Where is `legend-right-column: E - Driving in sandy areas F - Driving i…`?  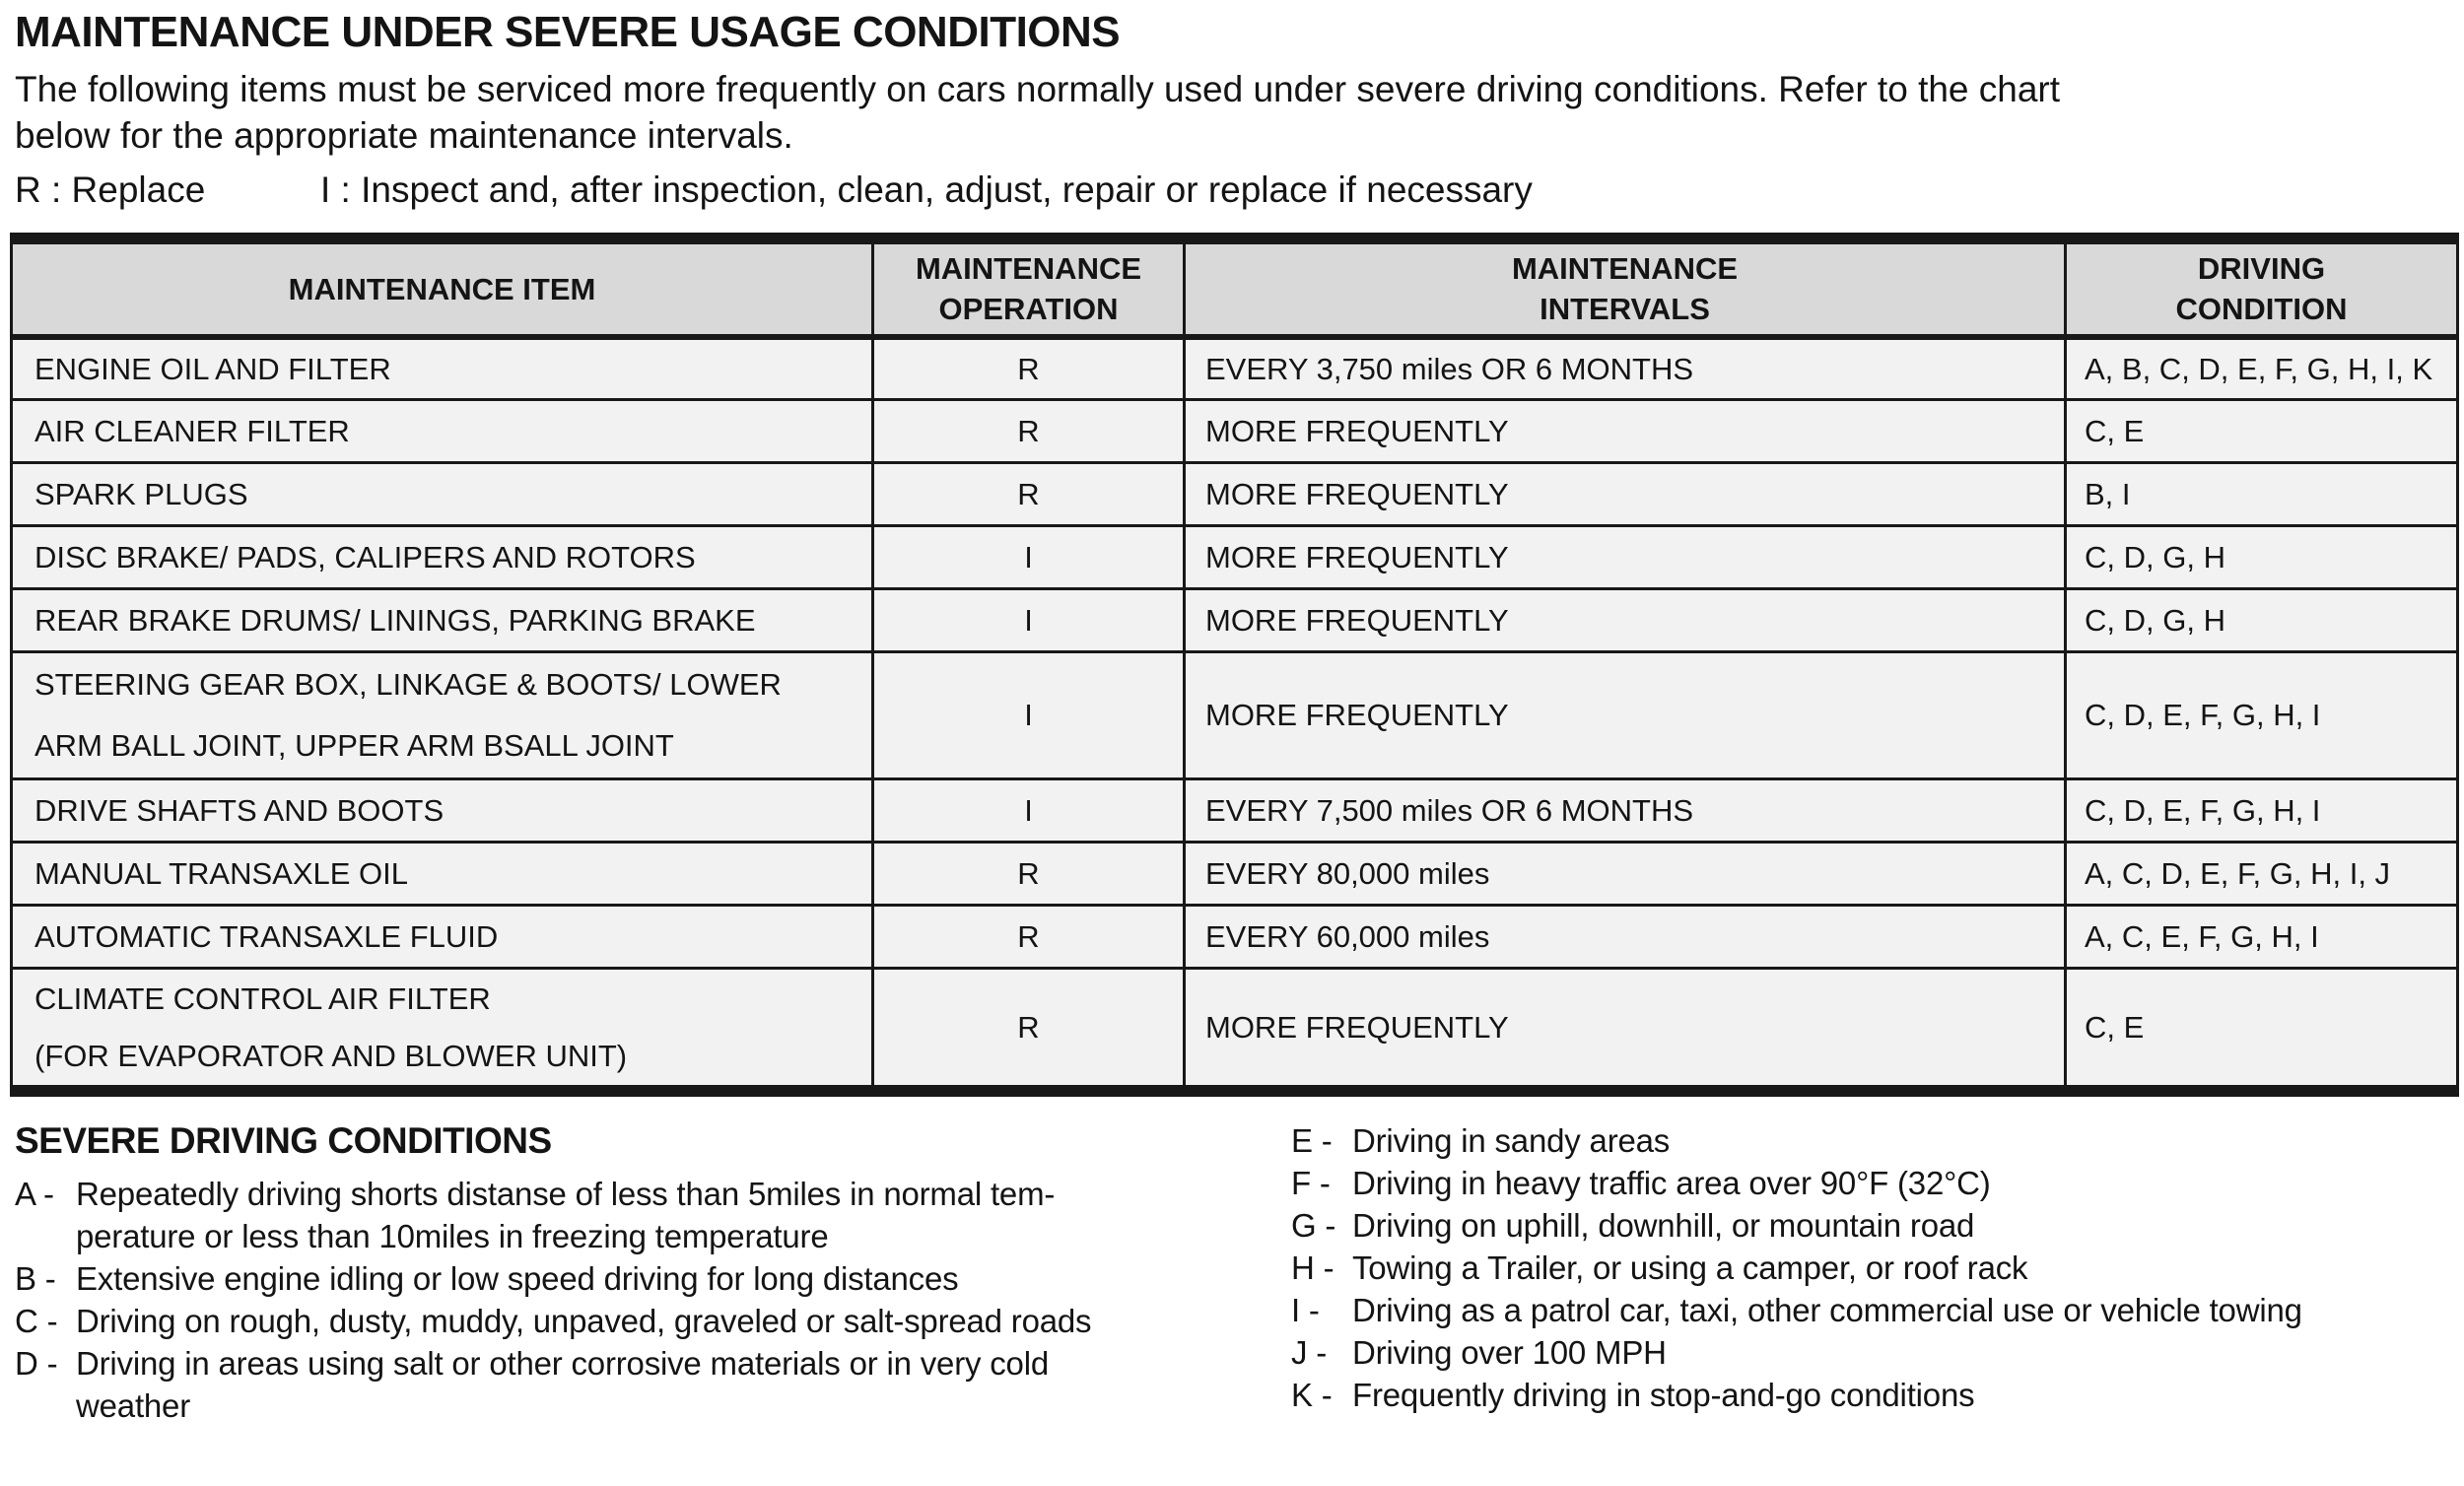 legend-right-column: E - Driving in sandy areas F - Driving i… is located at coordinates (1877, 1268).